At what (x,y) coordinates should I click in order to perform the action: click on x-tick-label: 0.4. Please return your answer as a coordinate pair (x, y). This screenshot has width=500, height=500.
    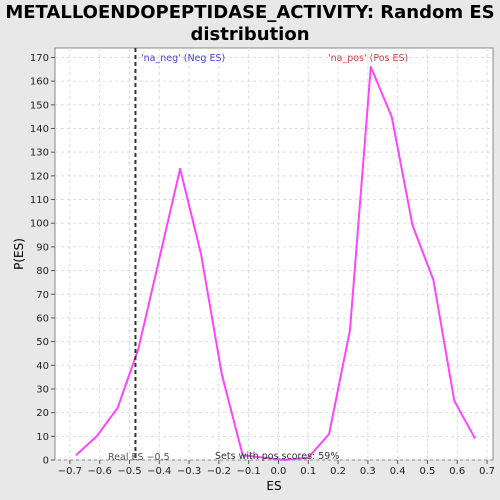
    Looking at the image, I should click on (398, 471).